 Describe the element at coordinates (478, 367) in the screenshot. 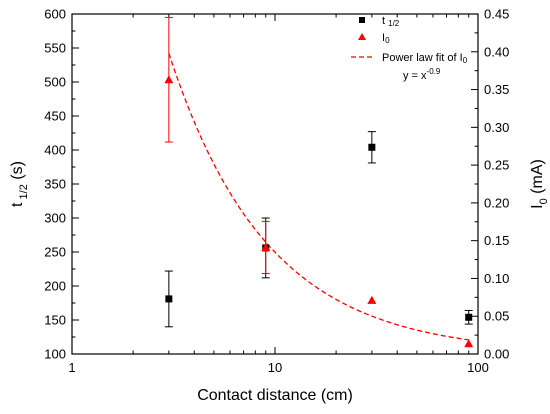

I see `x-tick-label: 100` at that location.